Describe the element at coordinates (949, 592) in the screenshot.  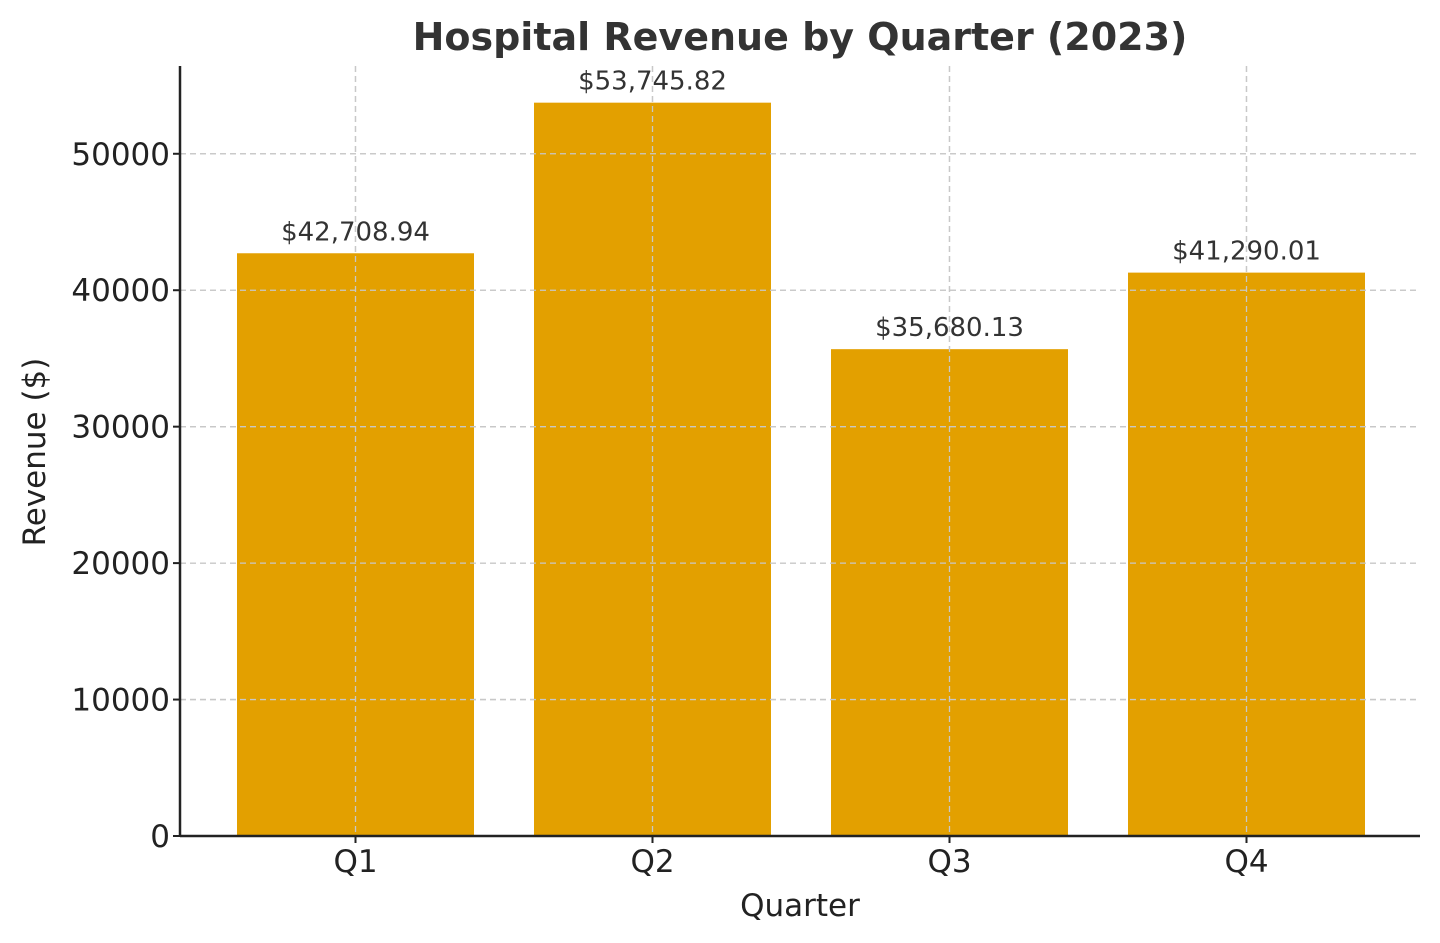
I see `bar-q3` at that location.